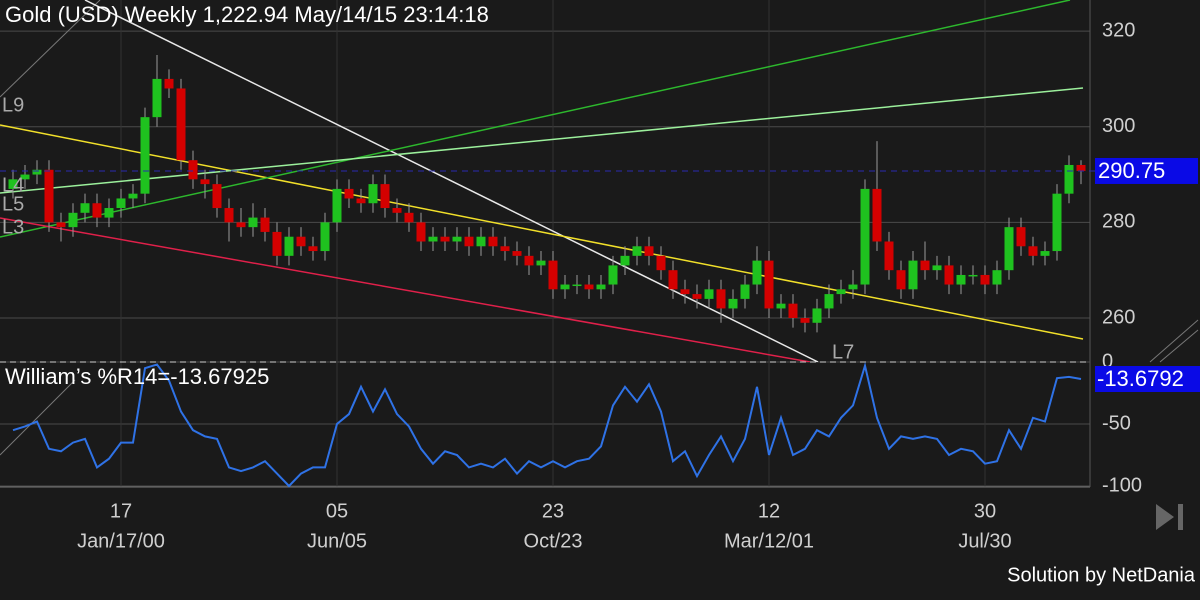 The image size is (1200, 600). I want to click on y-tick-label: 280, so click(1118, 222).